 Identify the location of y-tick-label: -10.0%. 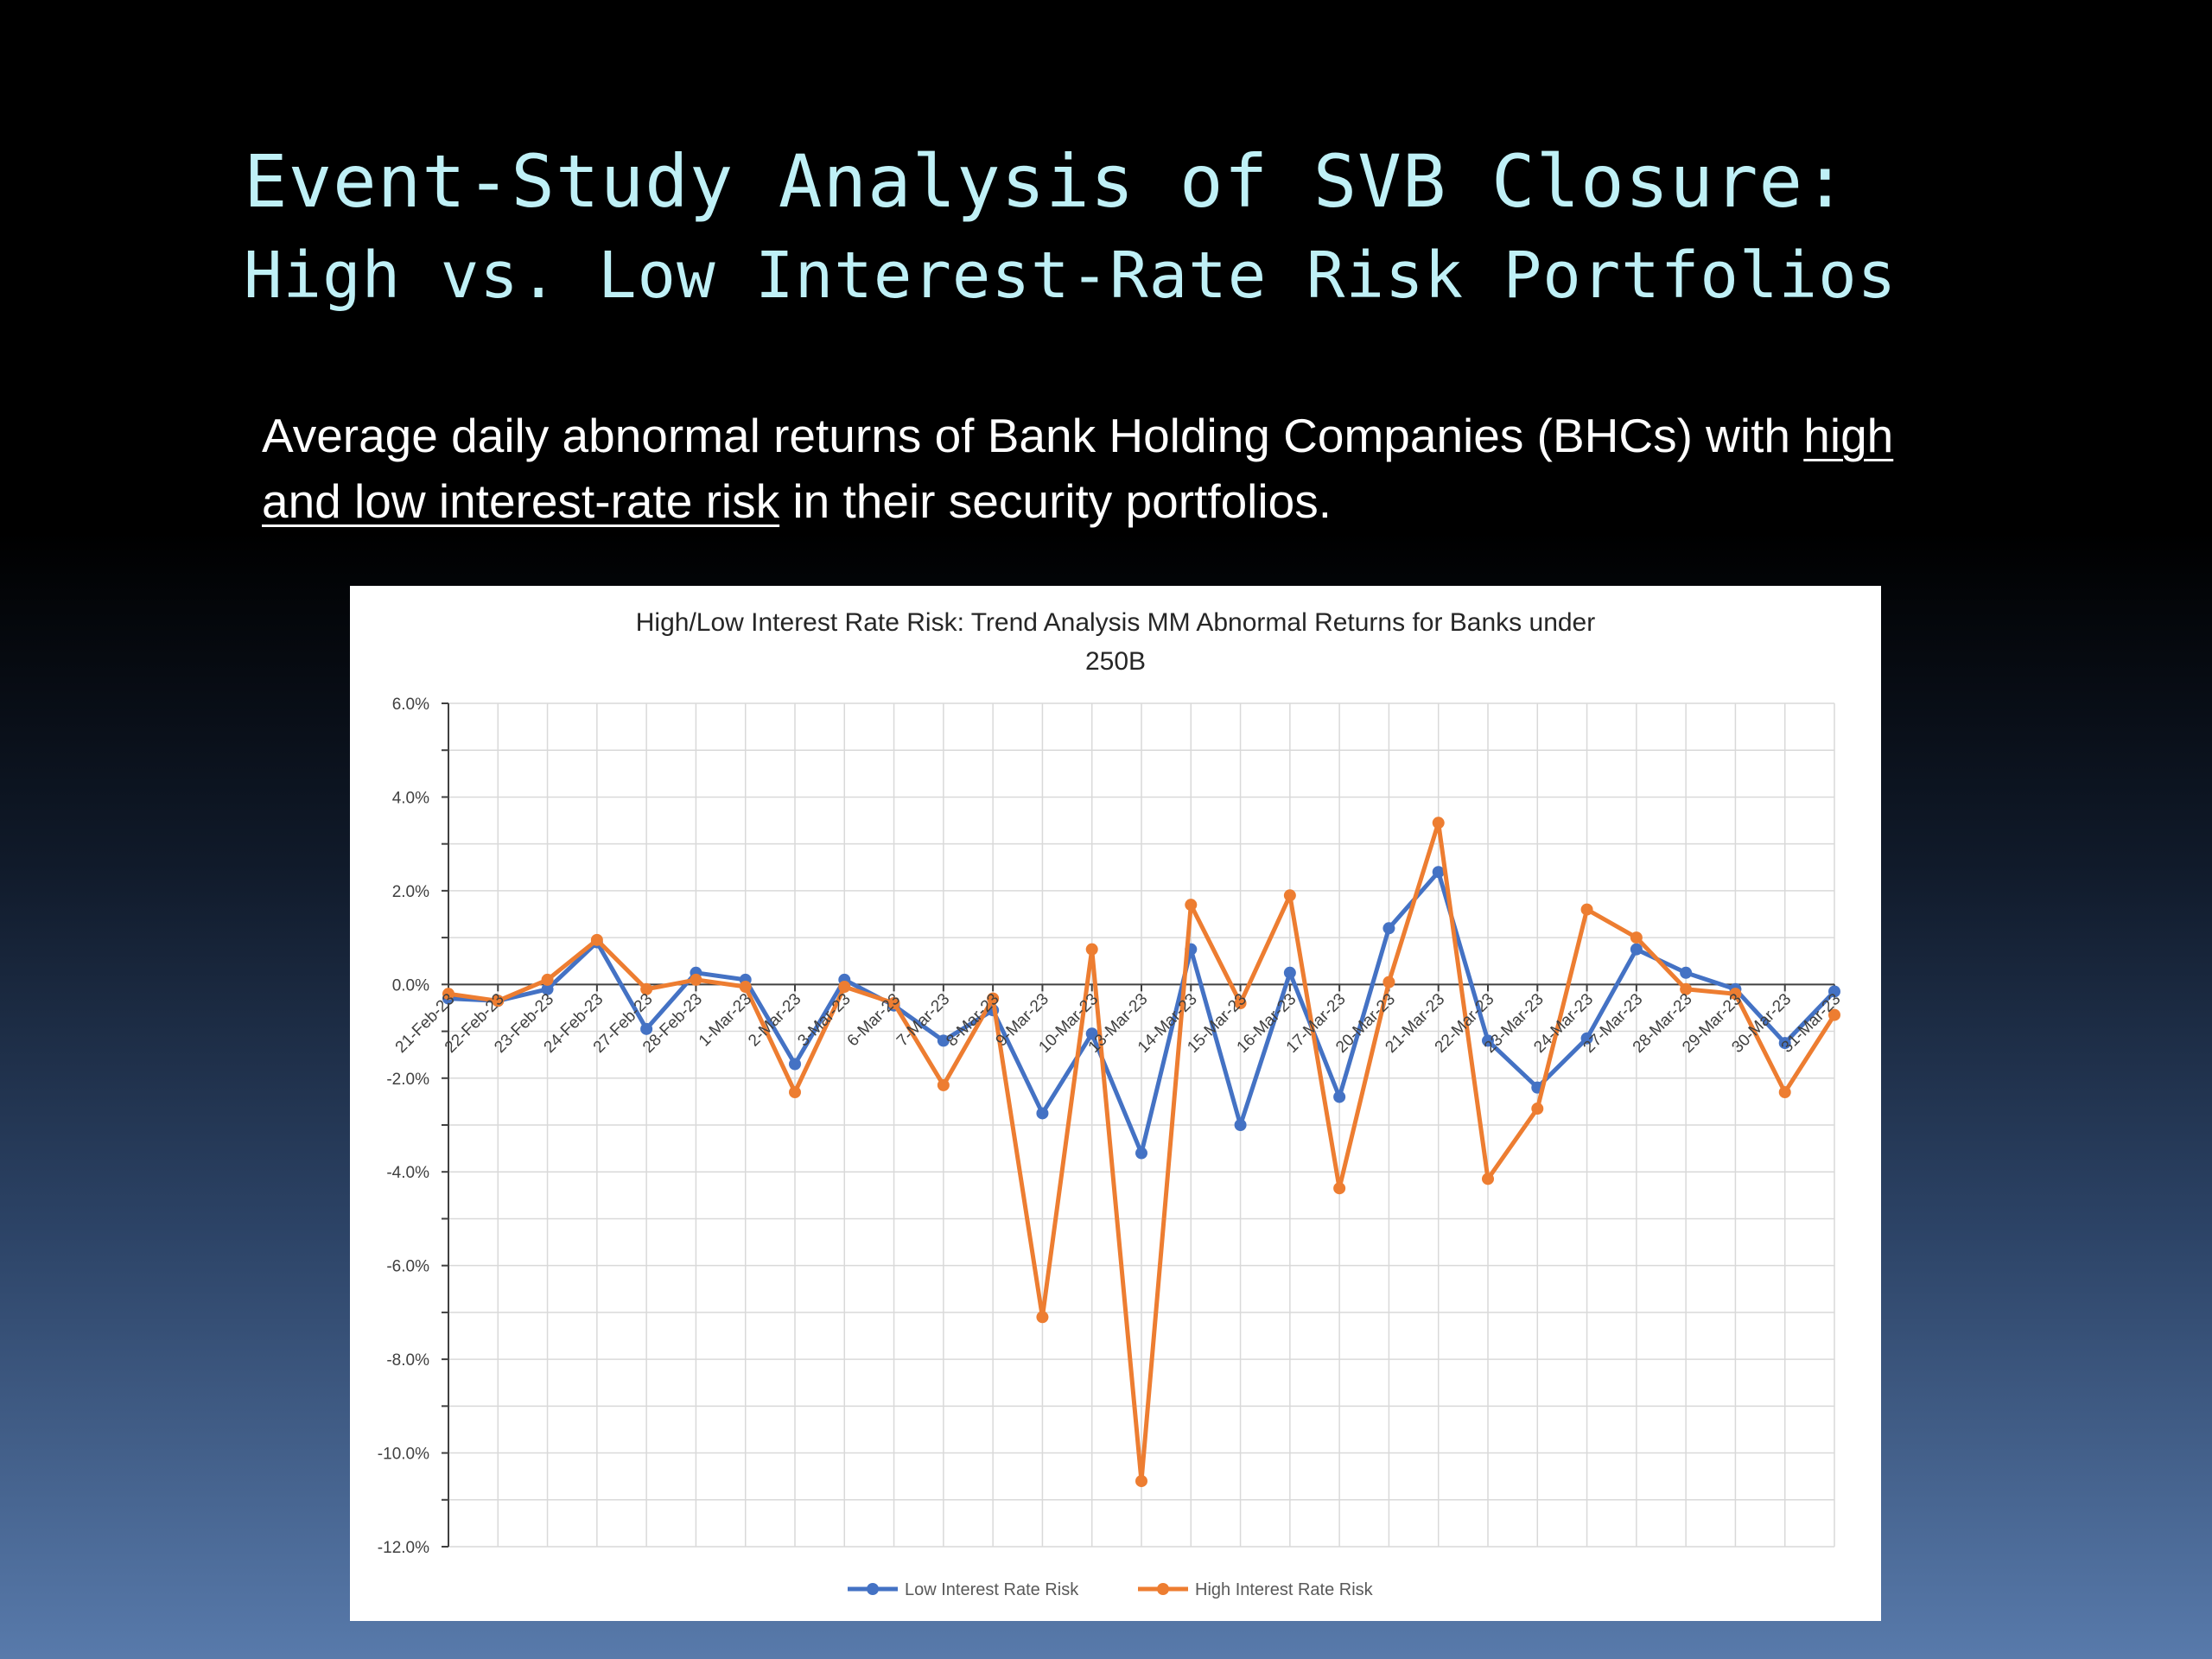
(403, 1455).